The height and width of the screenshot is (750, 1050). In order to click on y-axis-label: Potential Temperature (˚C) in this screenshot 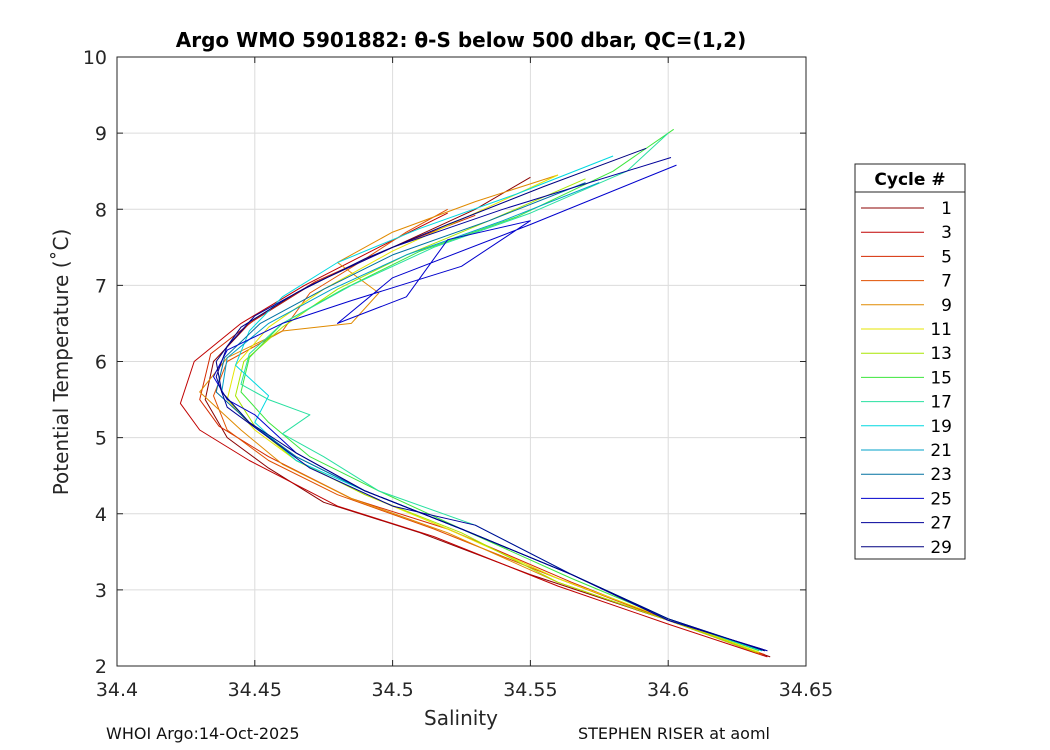, I will do `click(61, 362)`.